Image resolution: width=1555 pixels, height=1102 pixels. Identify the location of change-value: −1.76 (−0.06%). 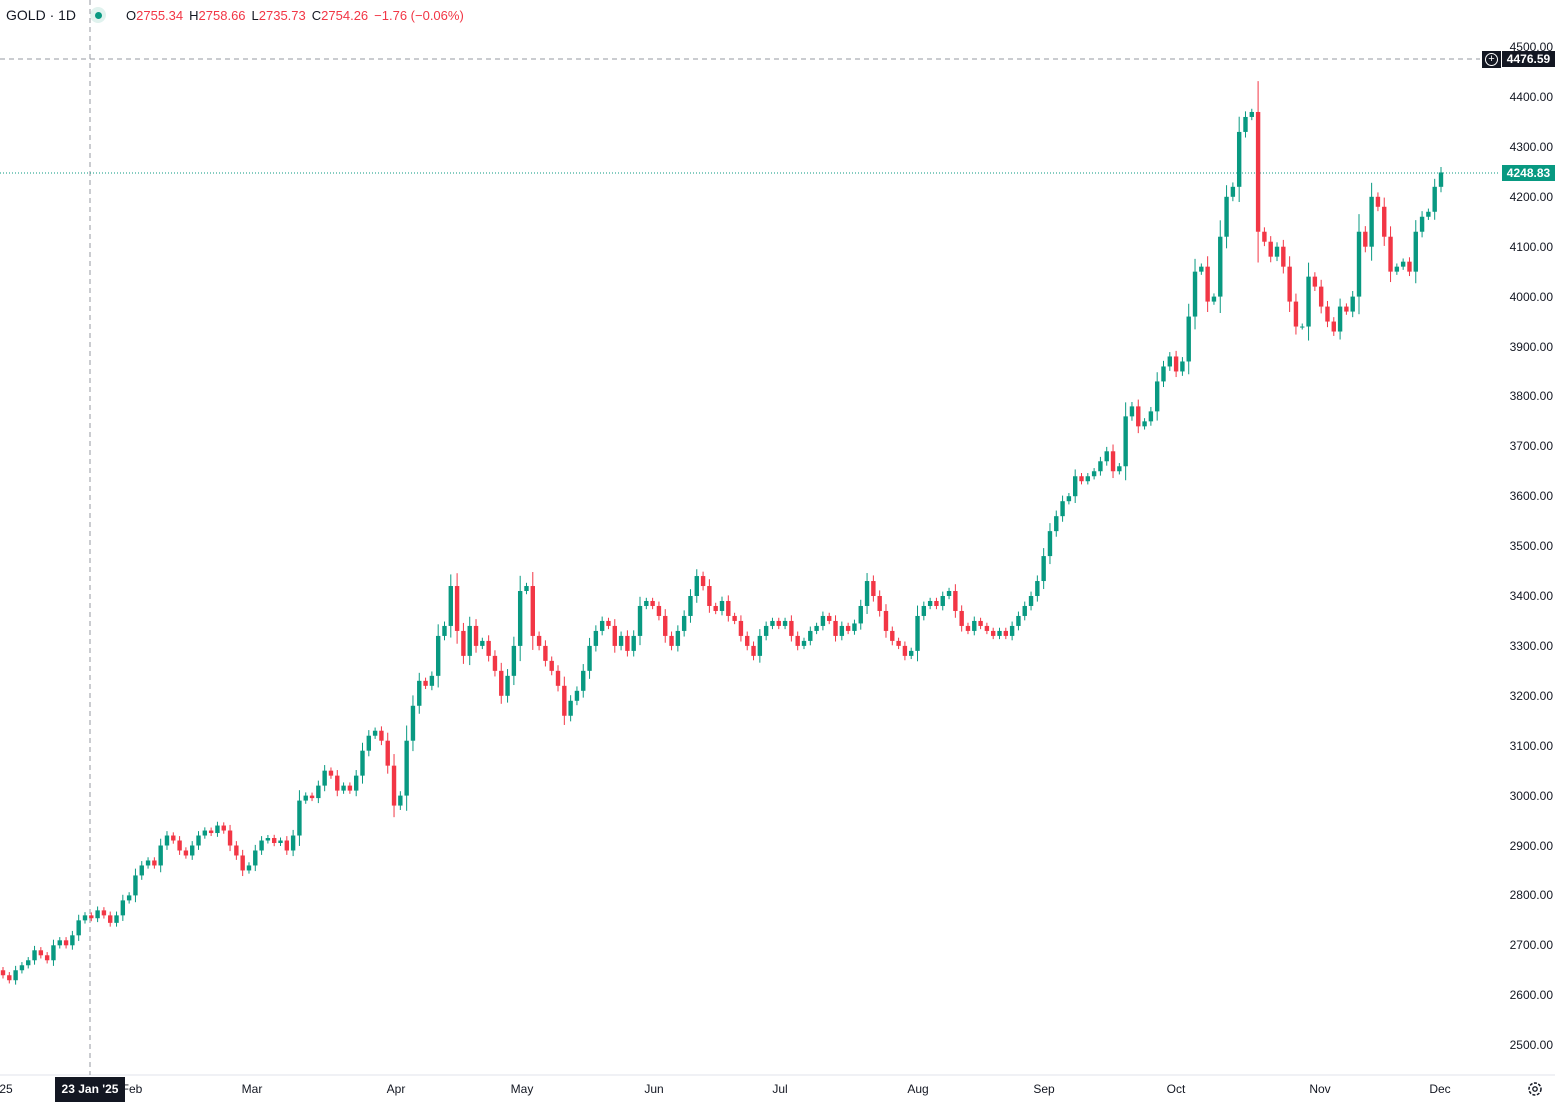
(419, 15).